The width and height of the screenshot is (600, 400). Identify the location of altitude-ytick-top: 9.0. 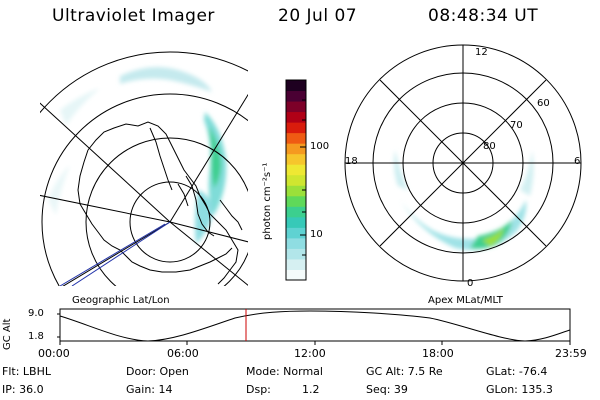
(36, 313).